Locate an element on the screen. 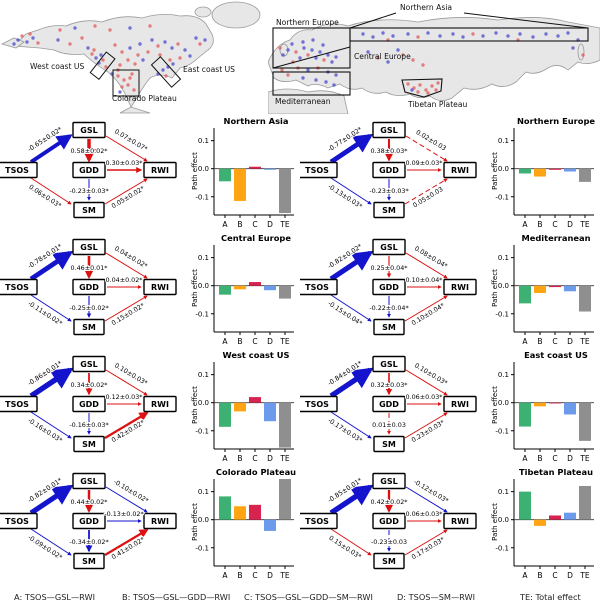 Image resolution: width=600 pixels, height=615 pixels. map-label-tibetan-plateau: Tibetan Plateau is located at coordinates (437, 104).